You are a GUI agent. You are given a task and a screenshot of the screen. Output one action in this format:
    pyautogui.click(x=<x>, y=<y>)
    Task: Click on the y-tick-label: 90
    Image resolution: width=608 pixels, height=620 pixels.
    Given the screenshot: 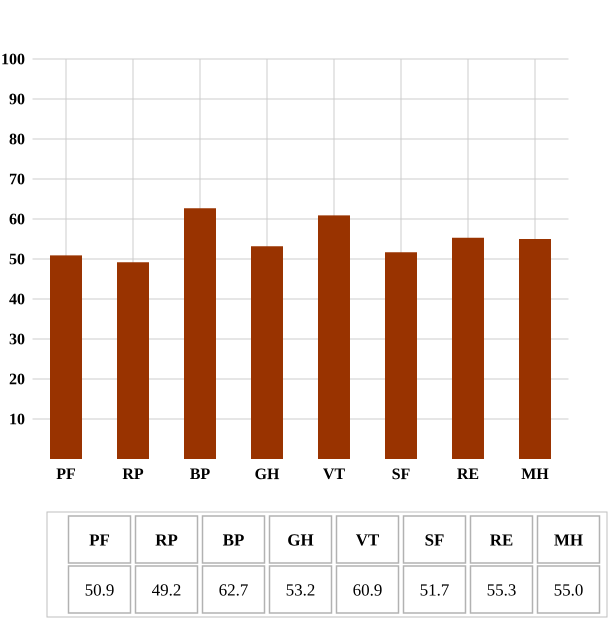 What is the action you would take?
    pyautogui.click(x=16, y=99)
    